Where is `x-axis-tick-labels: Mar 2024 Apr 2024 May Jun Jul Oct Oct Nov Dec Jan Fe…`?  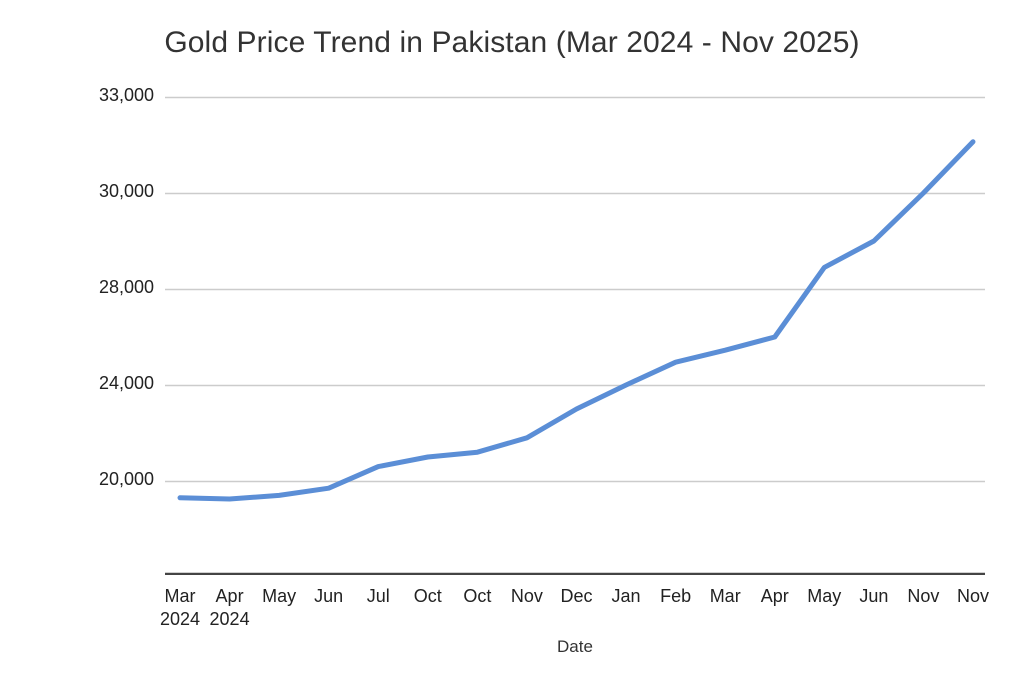 x-axis-tick-labels: Mar 2024 Apr 2024 May Jun Jul Oct Oct Nov Dec Jan Fe… is located at coordinates (574, 615).